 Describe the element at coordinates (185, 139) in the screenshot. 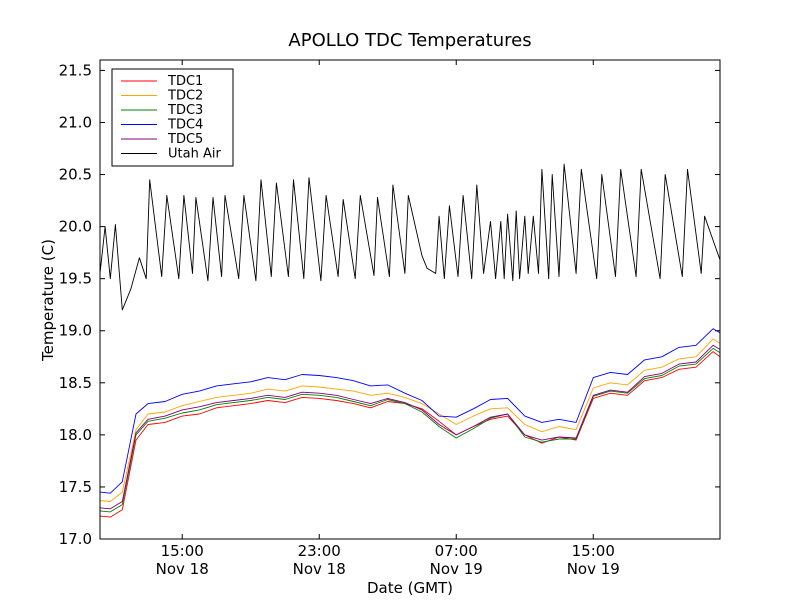

I see `legend-label: TDC5` at that location.